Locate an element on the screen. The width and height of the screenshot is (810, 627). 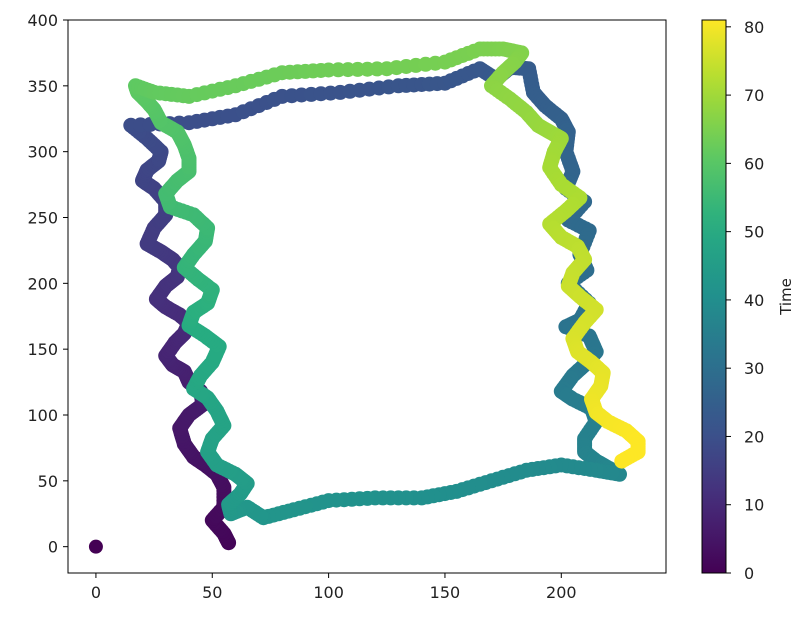
x-tick-label: 50 is located at coordinates (212, 592).